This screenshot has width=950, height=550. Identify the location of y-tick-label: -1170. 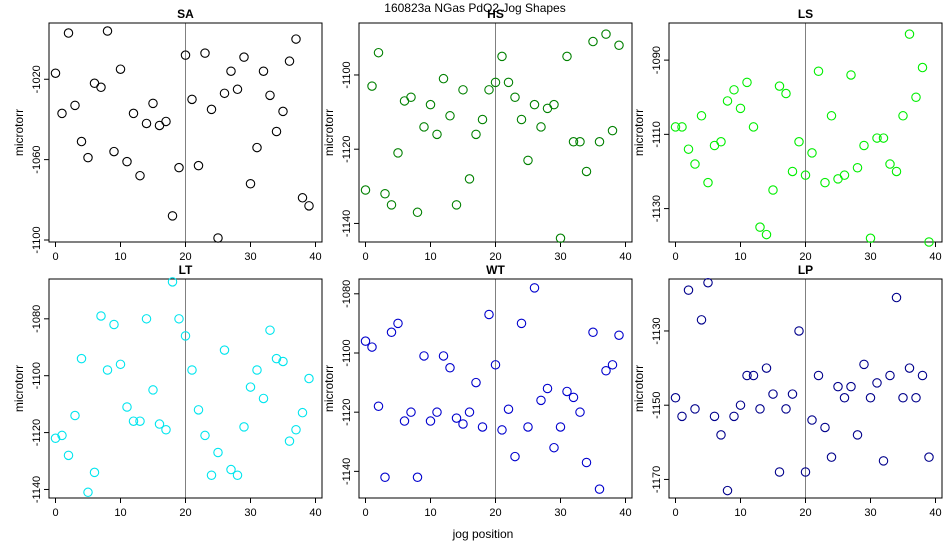
(657, 479).